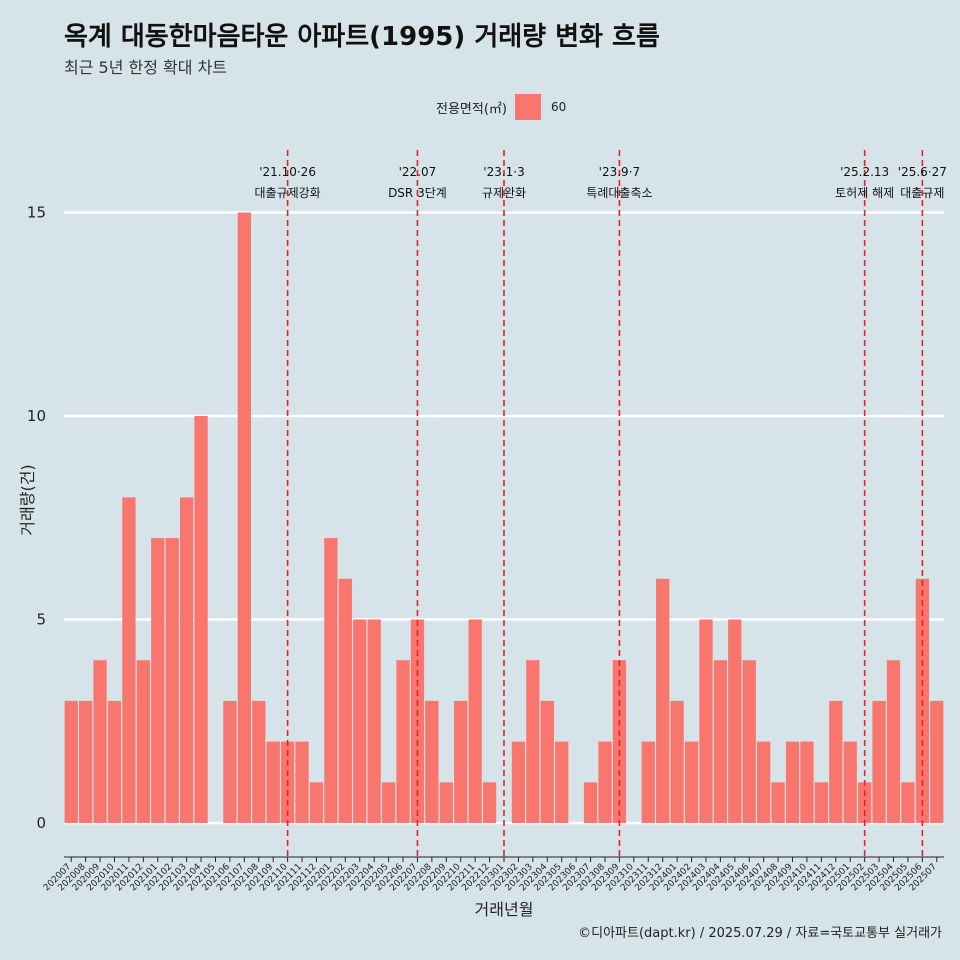 The image size is (960, 960). I want to click on event-date-label: '25.2.13, so click(864, 172).